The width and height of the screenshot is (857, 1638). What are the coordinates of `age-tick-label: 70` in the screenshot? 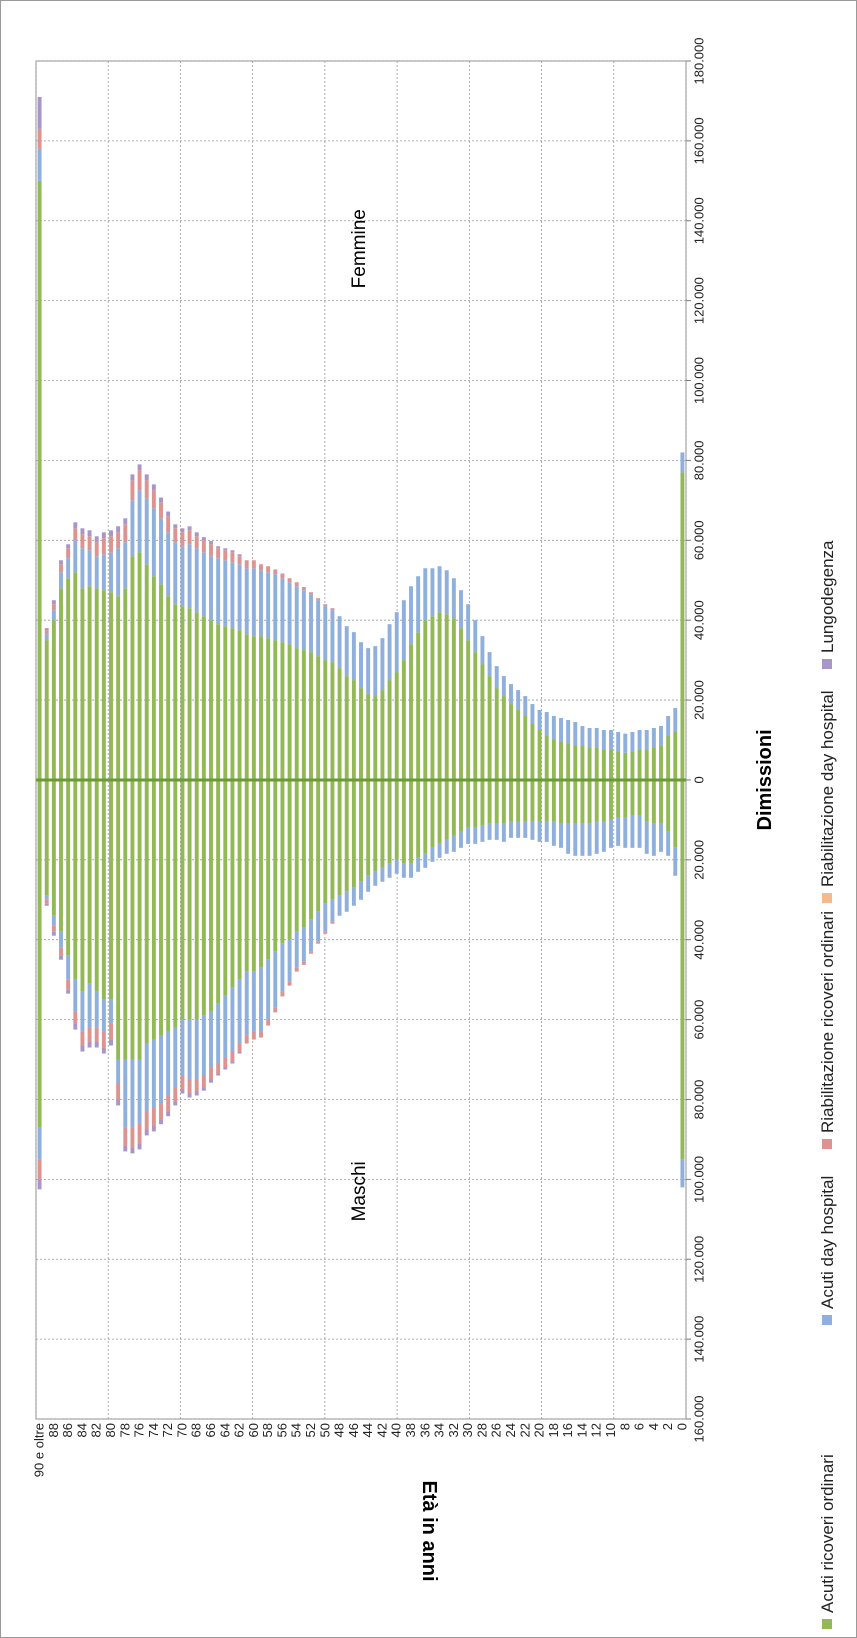 It's located at (181, 1430).